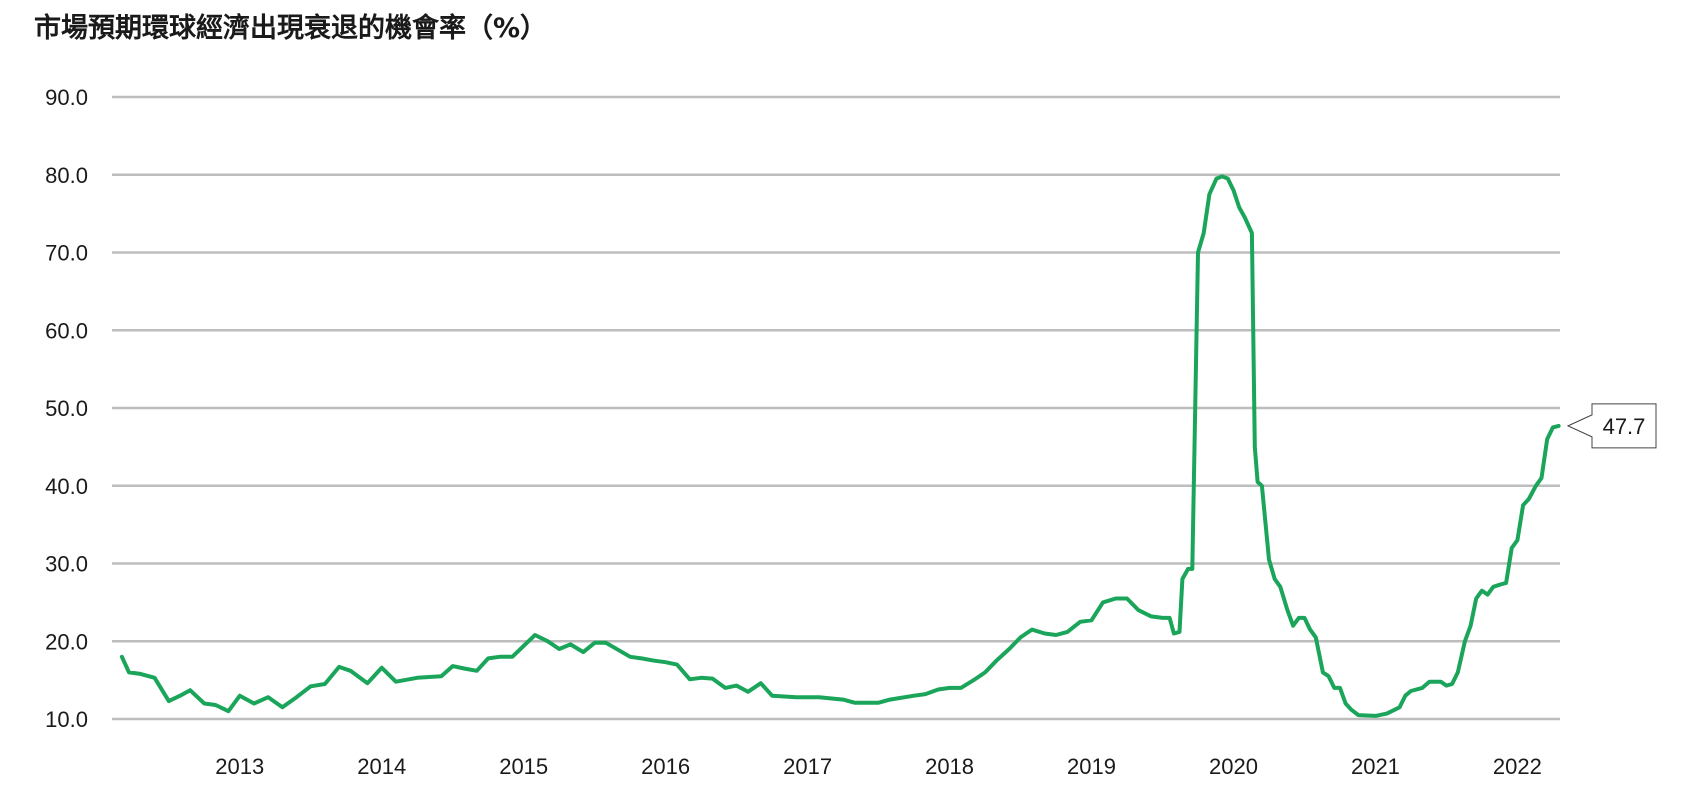 This screenshot has height=804, width=1682. Describe the element at coordinates (66, 253) in the screenshot. I see `y-tick-label: 70.0` at that location.